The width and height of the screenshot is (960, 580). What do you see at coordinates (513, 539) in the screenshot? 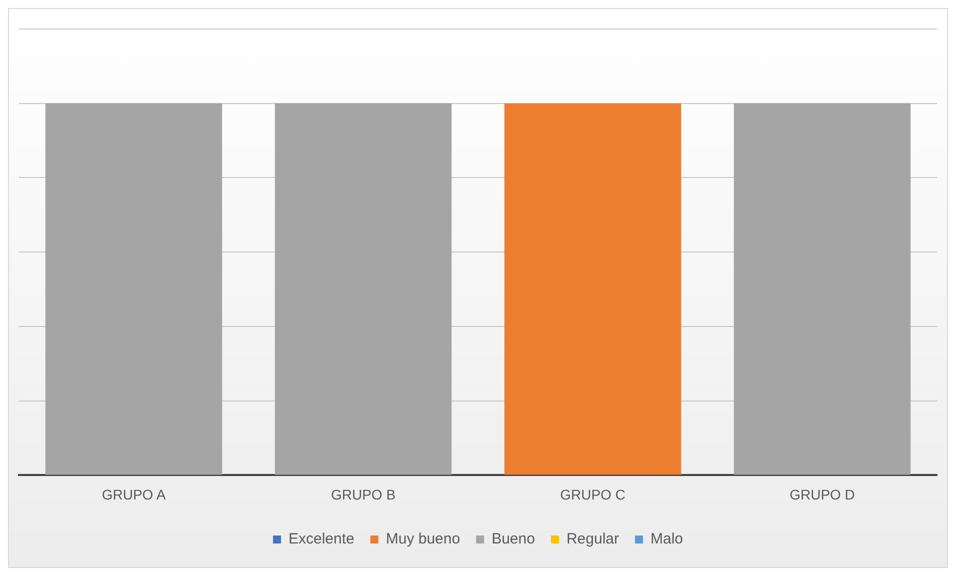
I see `legend-label: Bueno` at bounding box center [513, 539].